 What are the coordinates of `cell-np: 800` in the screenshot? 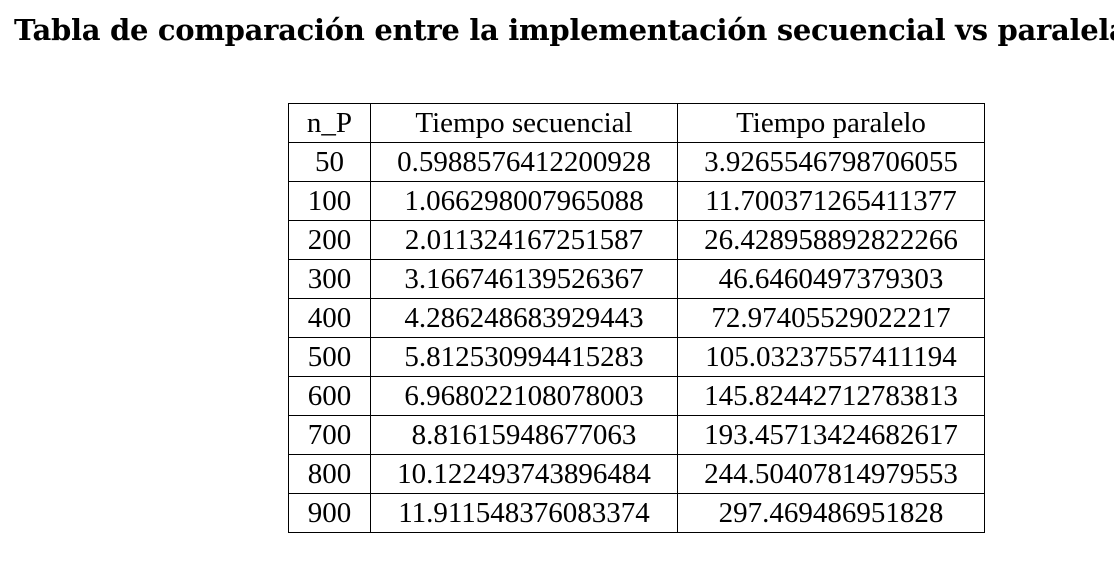 It's located at (329, 474).